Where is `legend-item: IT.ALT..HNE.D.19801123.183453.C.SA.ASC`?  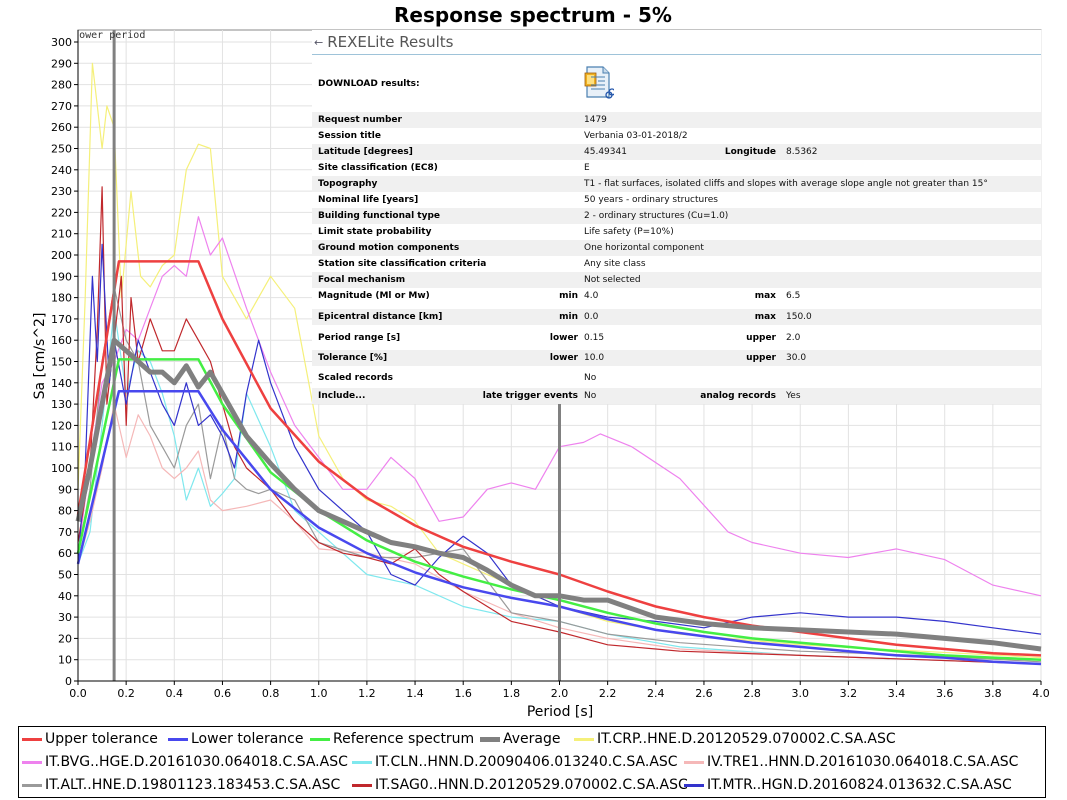
legend-item: IT.ALT..HNE.D.19801123.183453.C.SA.ASC is located at coordinates (181, 785).